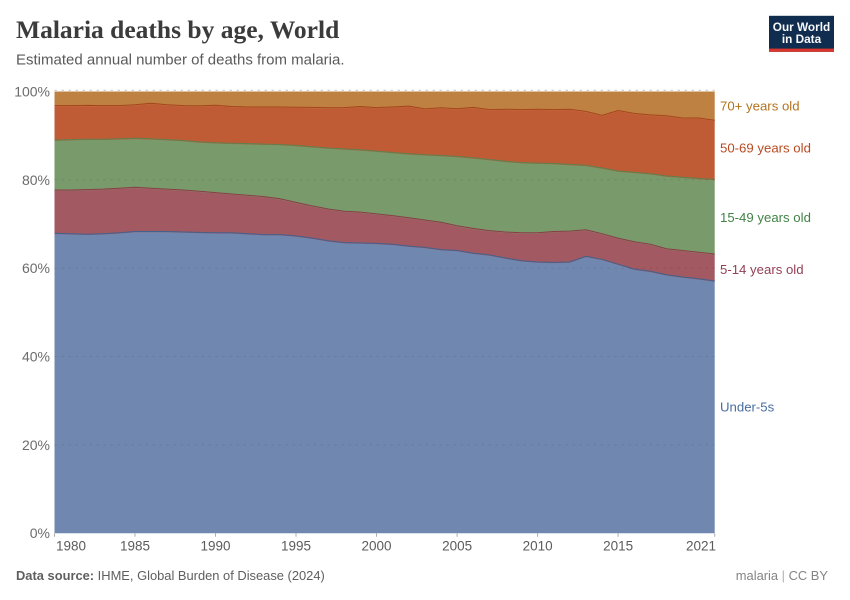 This screenshot has width=850, height=600. What do you see at coordinates (215, 546) in the screenshot?
I see `svg-text: 1990` at bounding box center [215, 546].